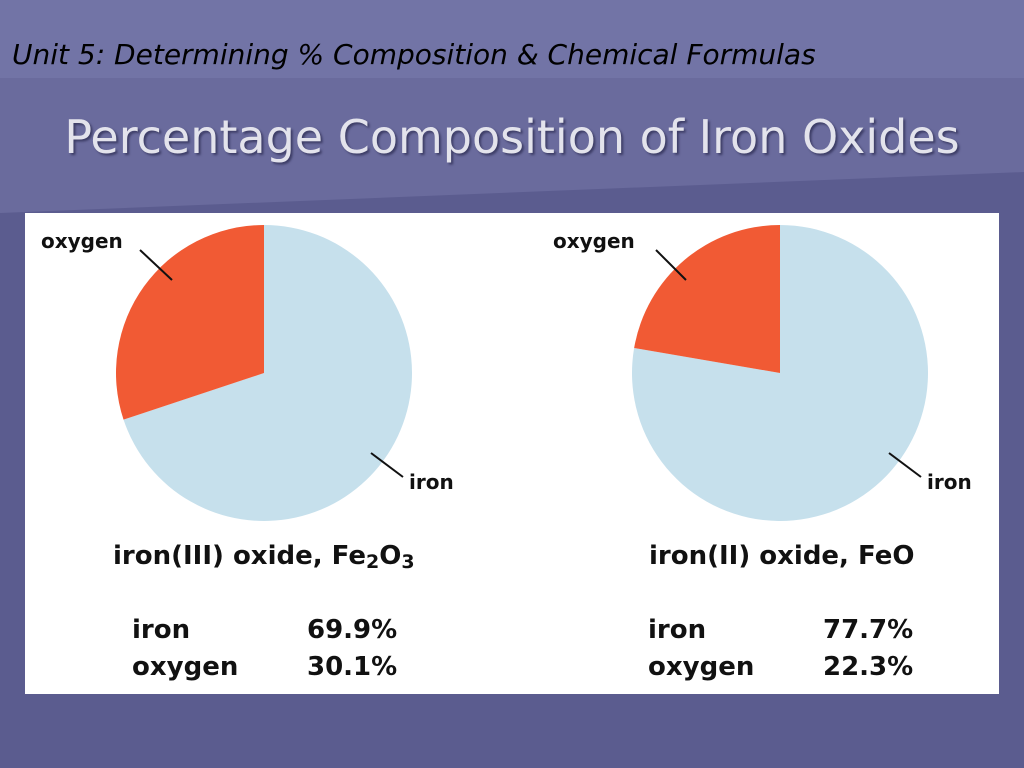 This screenshot has height=768, width=1024. Describe the element at coordinates (390, 556) in the screenshot. I see `caption-mid: O` at that location.